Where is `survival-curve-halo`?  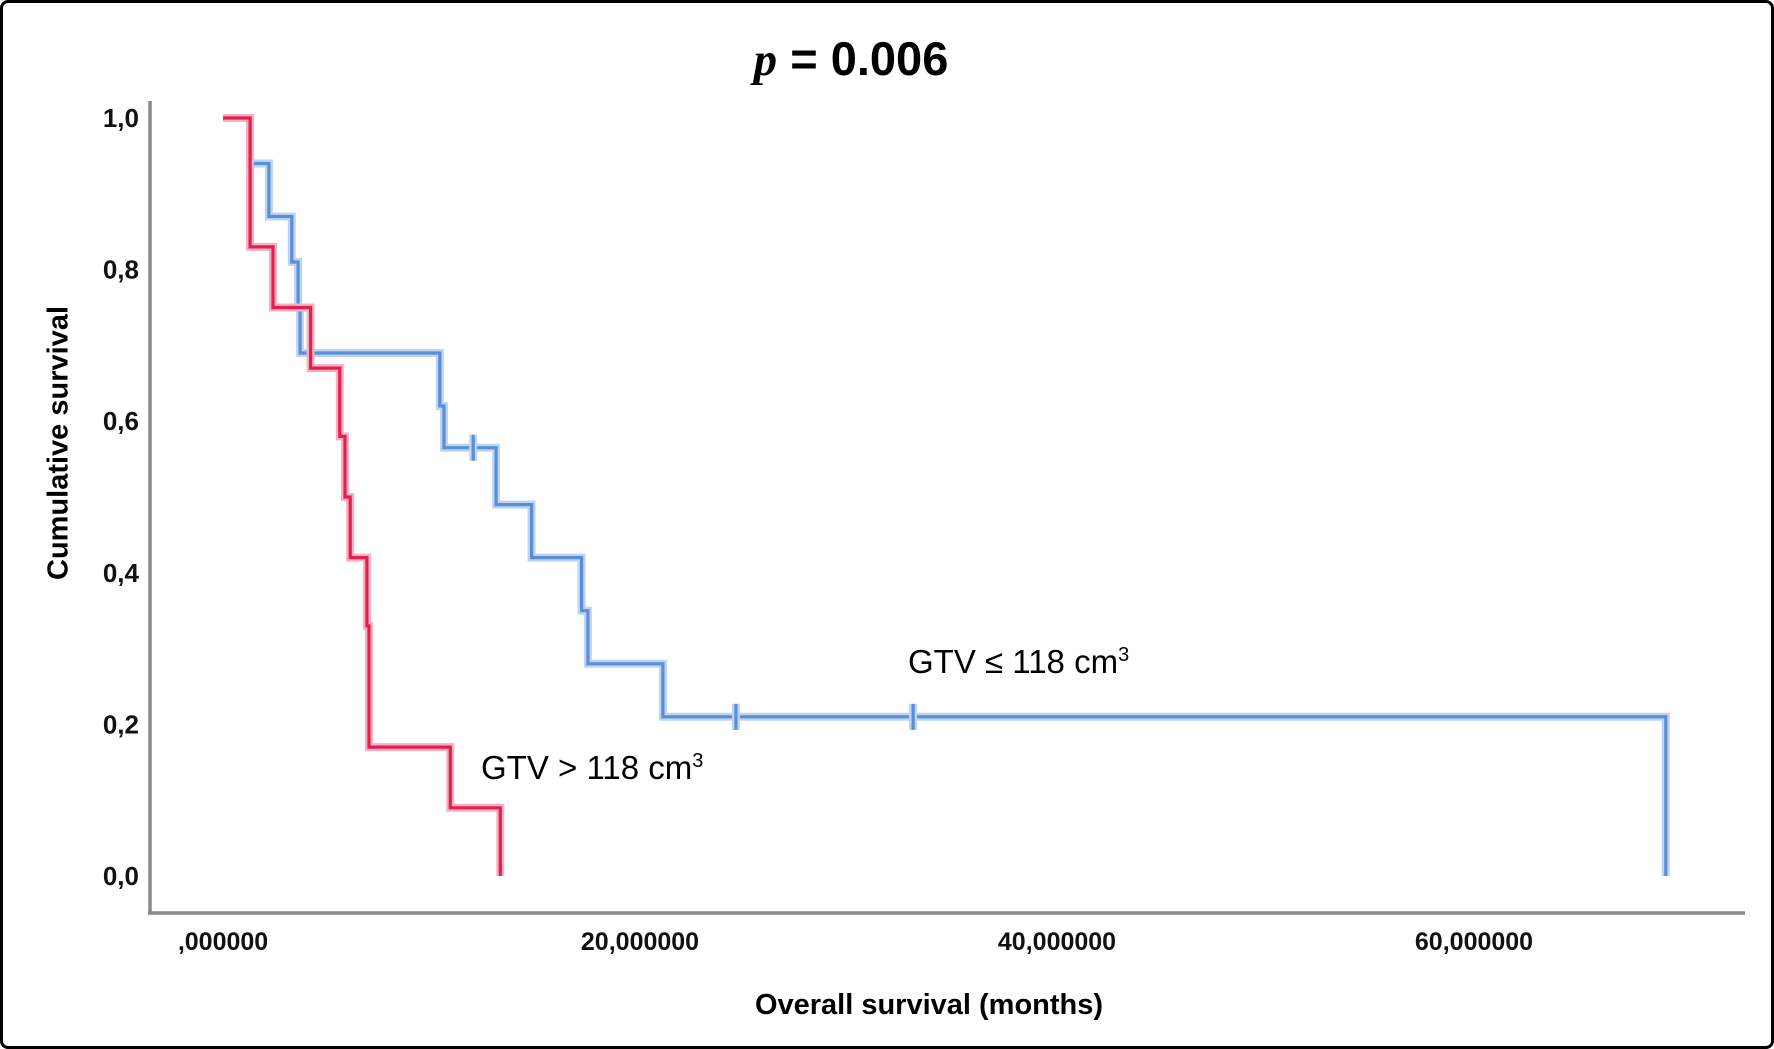
survival-curve-halo is located at coordinates (364, 495).